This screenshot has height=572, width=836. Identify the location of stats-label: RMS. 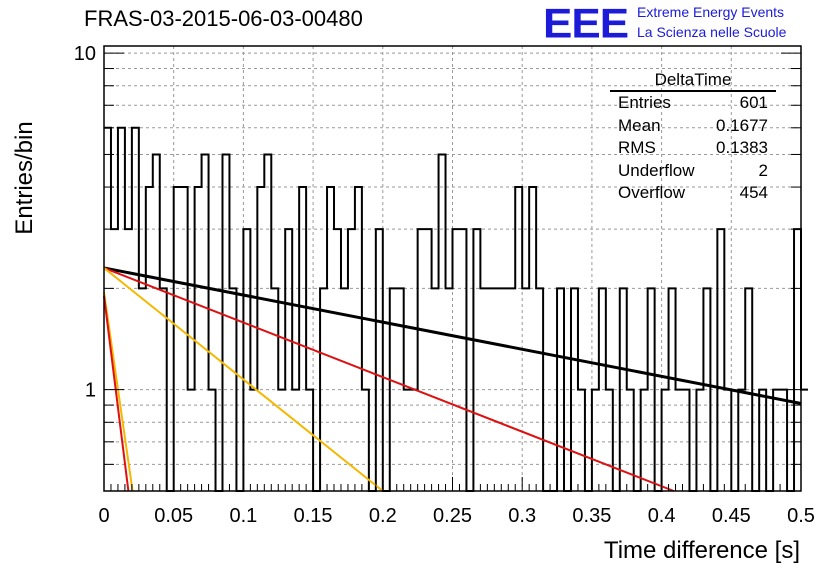
(637, 147).